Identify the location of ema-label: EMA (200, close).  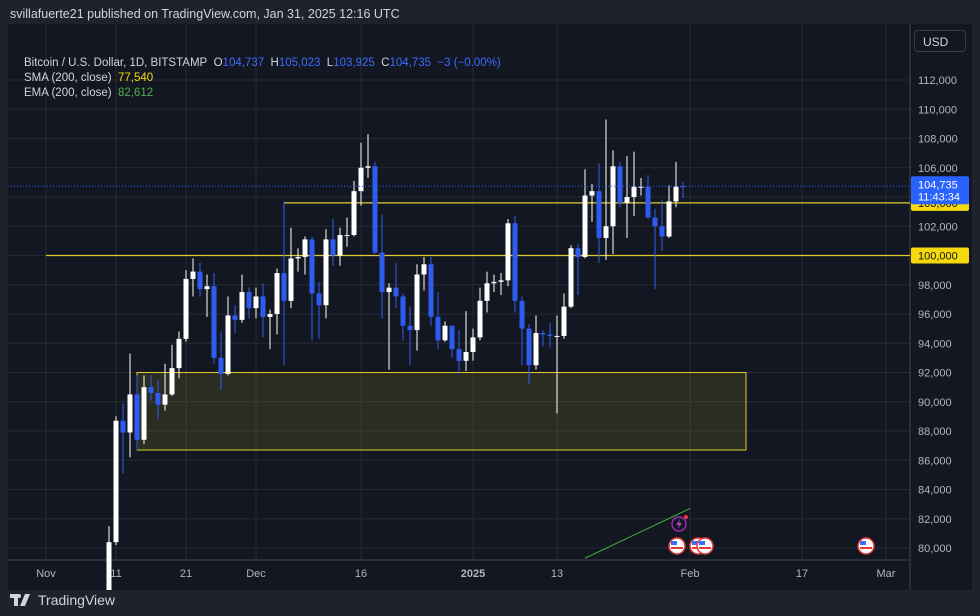
(68, 93).